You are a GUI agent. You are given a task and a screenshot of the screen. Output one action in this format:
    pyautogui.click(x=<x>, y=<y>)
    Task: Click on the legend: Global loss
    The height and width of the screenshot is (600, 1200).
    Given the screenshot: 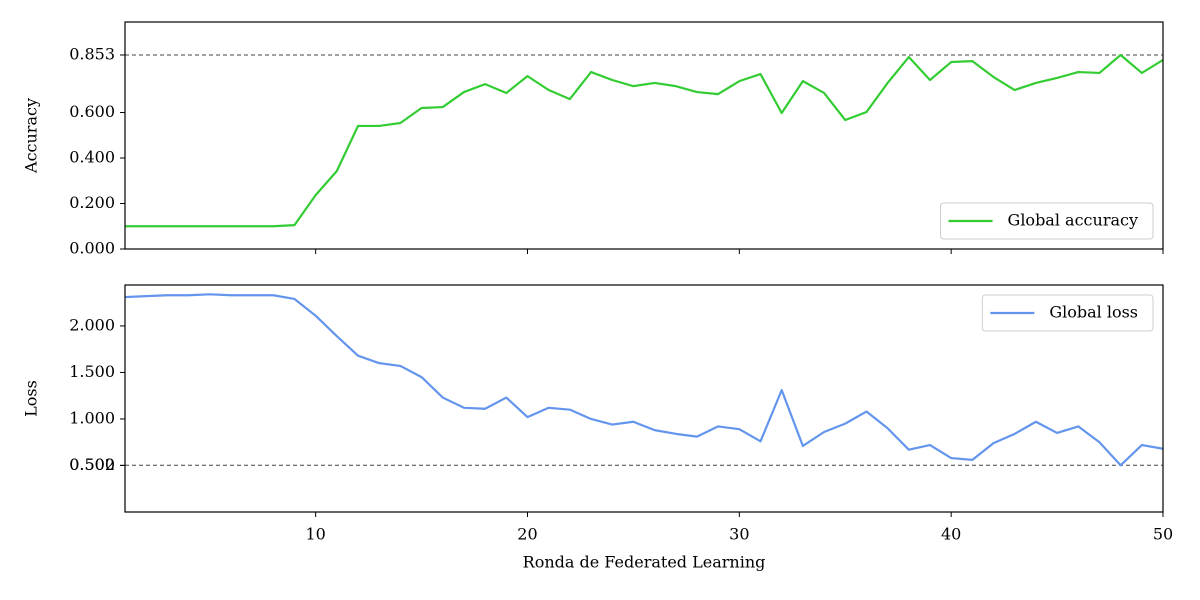 What is the action you would take?
    pyautogui.click(x=1067, y=313)
    